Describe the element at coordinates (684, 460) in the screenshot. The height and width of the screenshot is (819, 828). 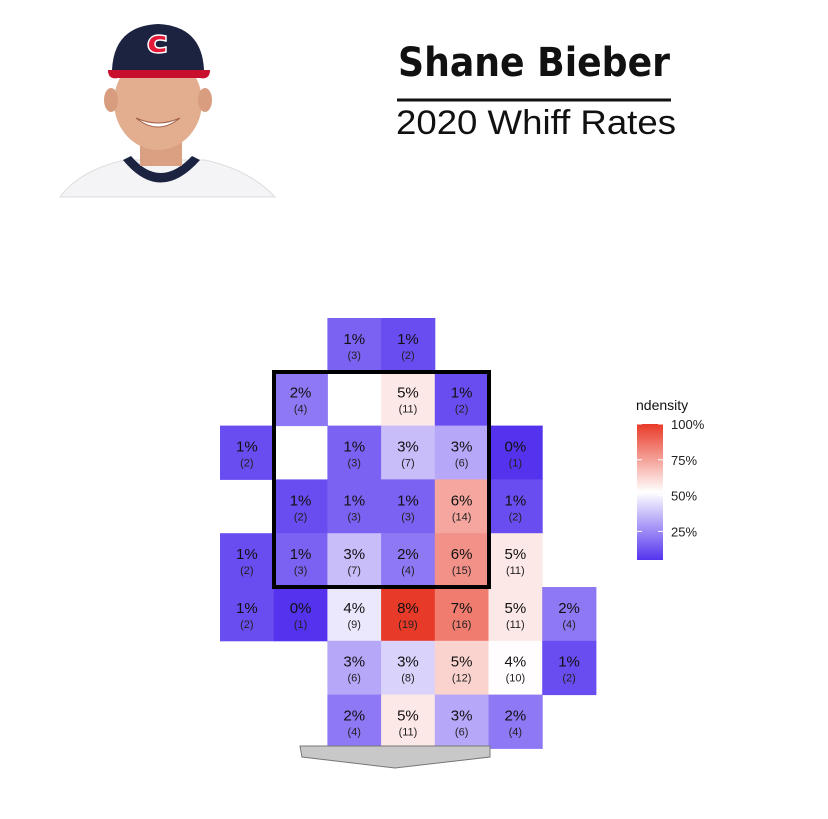
I see `colorbar-tick-label: 75%` at that location.